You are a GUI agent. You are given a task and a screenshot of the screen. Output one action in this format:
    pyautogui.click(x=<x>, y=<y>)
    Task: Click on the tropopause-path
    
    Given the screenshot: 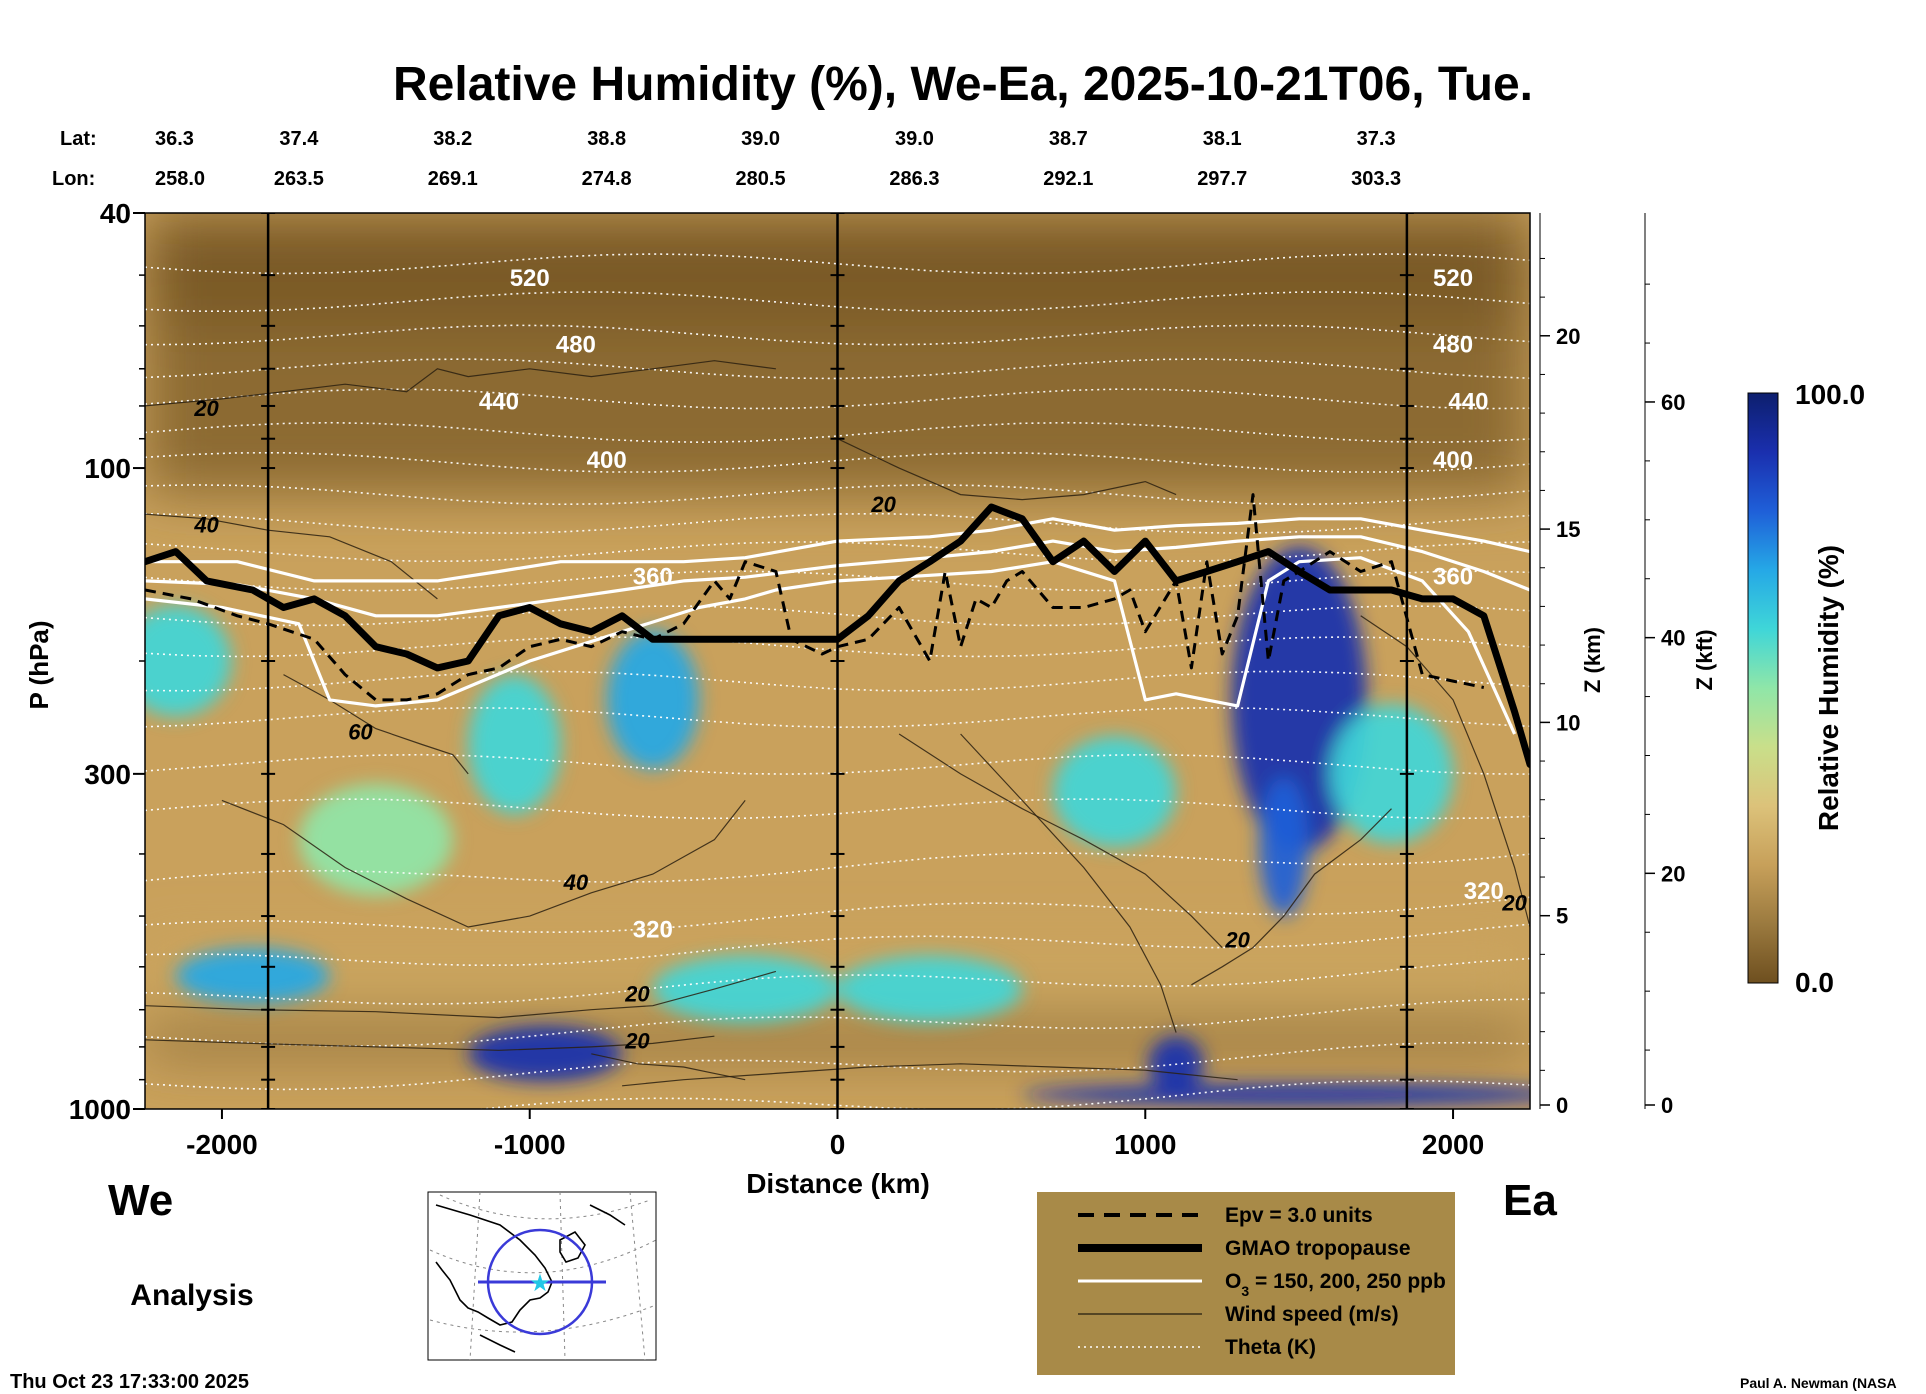 What is the action you would take?
    pyautogui.click(x=837, y=635)
    